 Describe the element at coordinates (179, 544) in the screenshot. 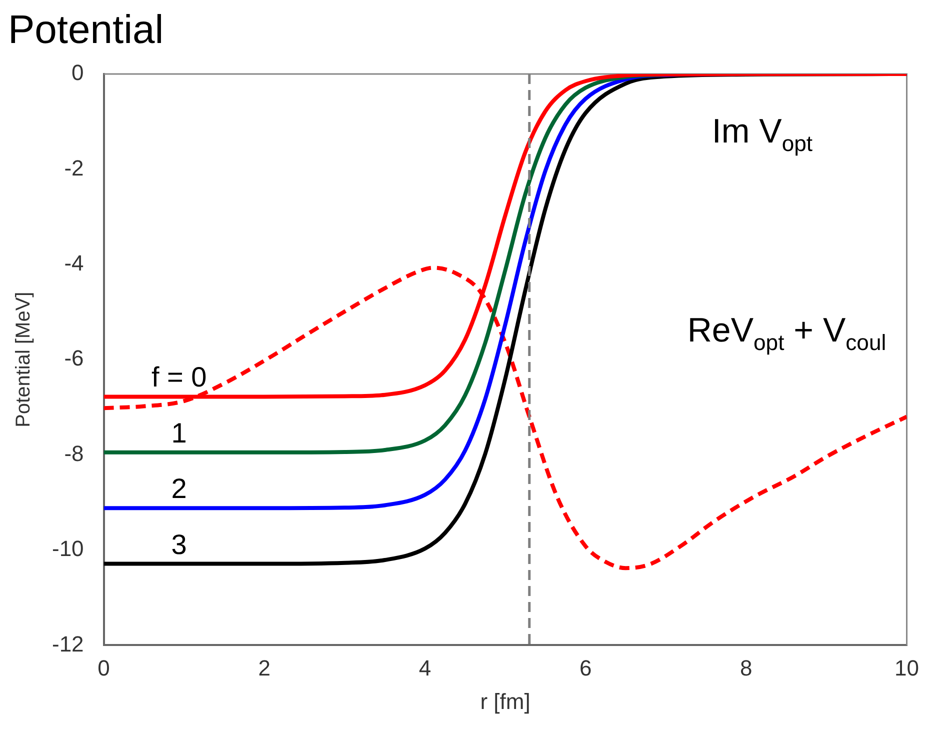

I see `series-label: 3` at that location.